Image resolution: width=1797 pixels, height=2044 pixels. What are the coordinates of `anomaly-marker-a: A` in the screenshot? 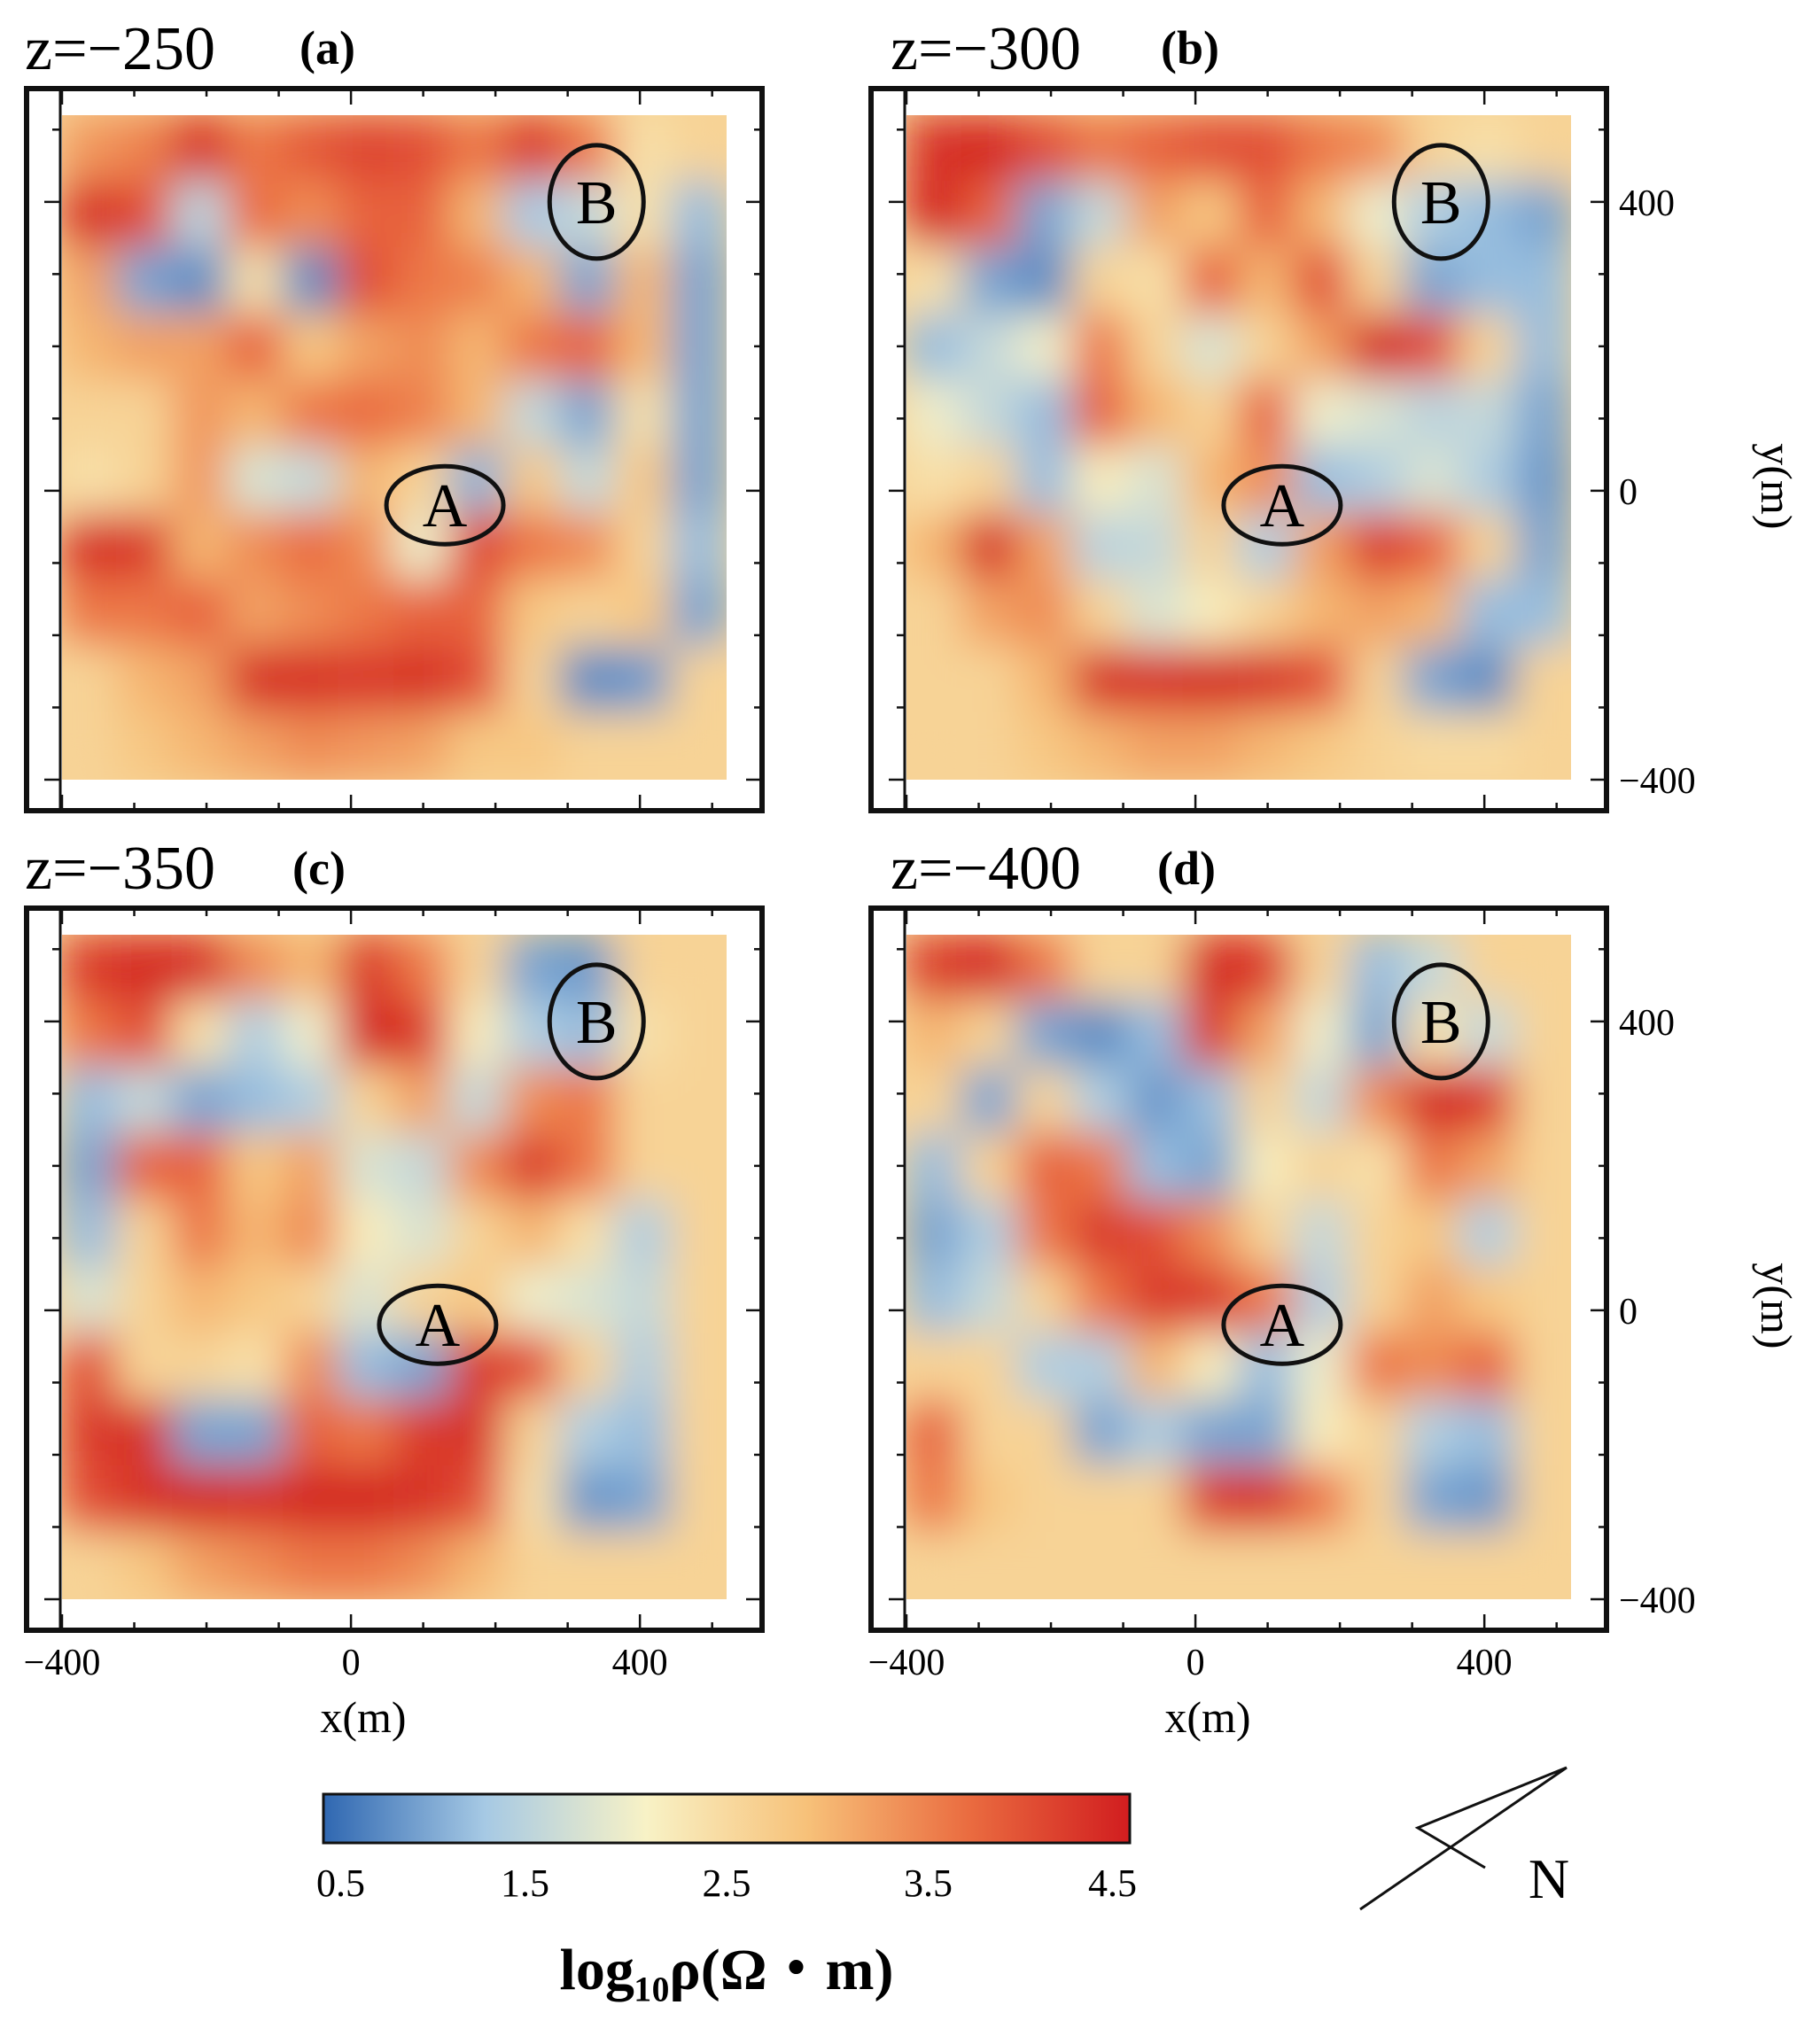 It's located at (1282, 1324).